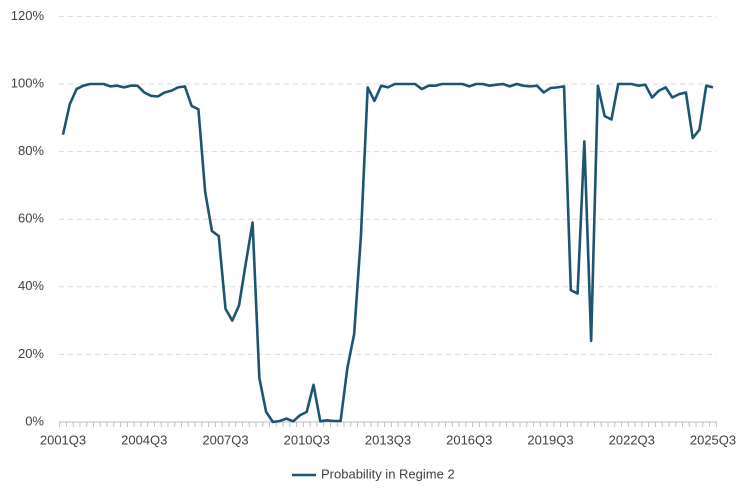  What do you see at coordinates (31, 218) in the screenshot?
I see `y-tick-label: 60%` at bounding box center [31, 218].